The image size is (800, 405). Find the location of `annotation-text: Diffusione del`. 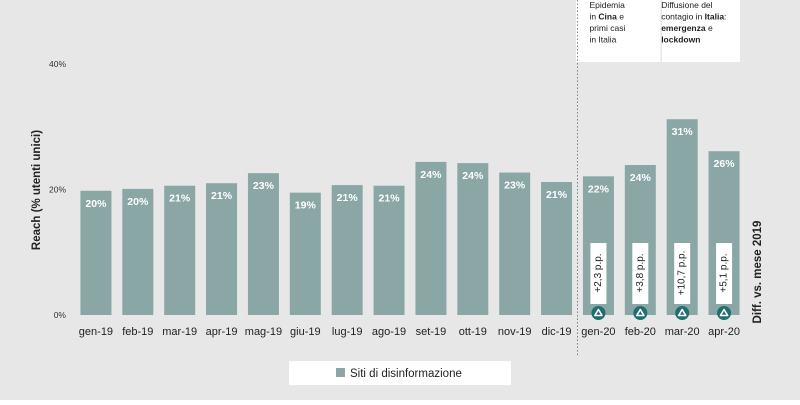

annotation-text: Diffusione del is located at coordinates (686, 5).